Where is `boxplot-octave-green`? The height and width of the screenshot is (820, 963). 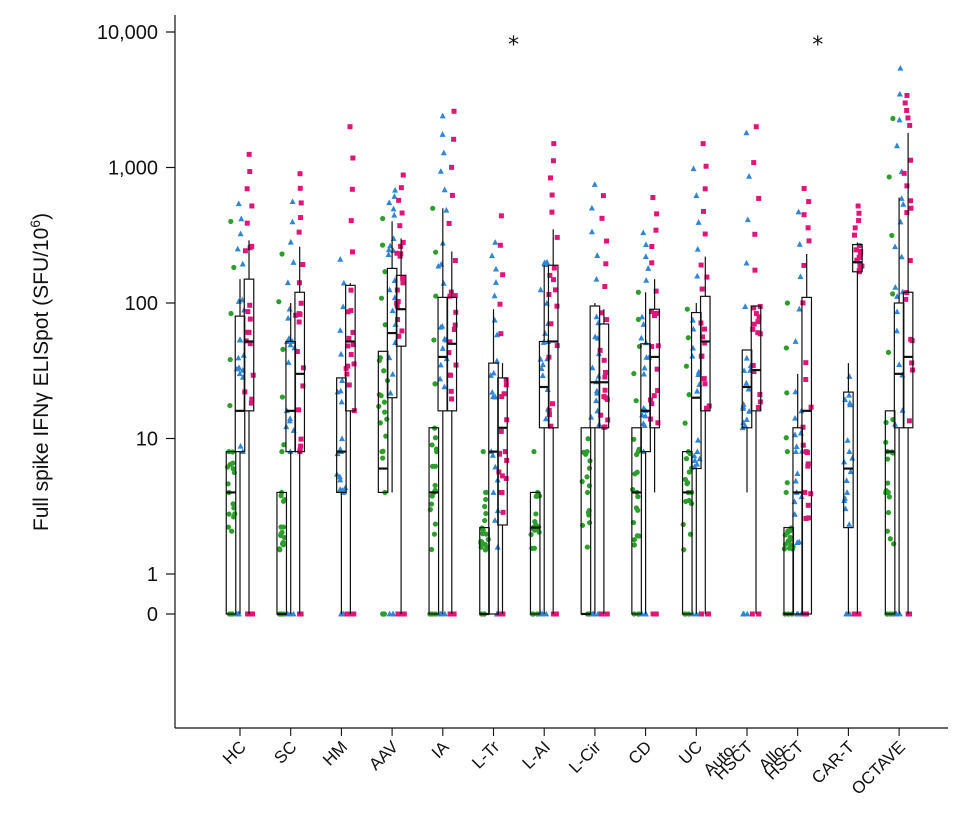
boxplot-octave-green is located at coordinates (890, 512).